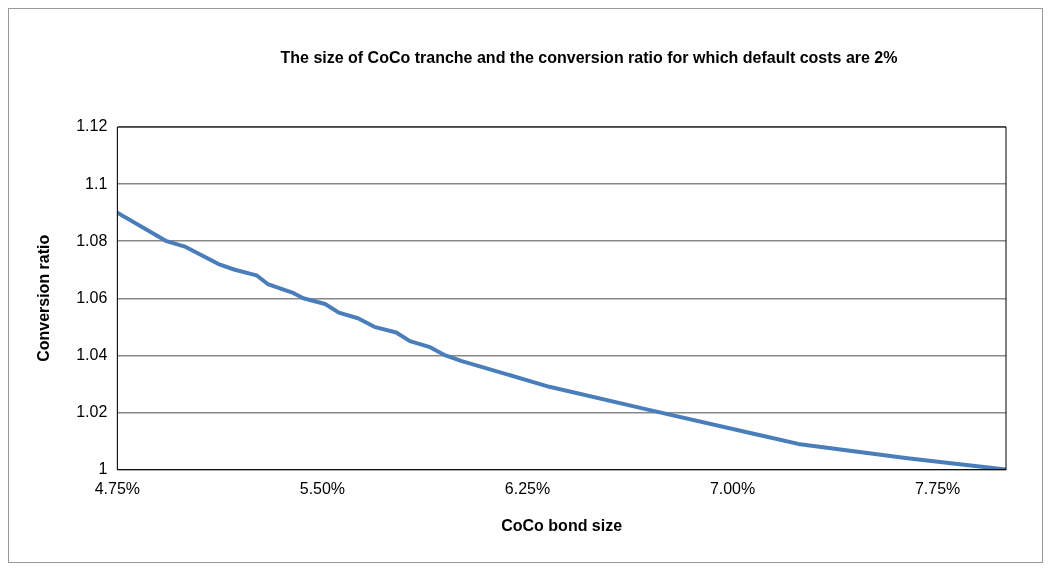 The height and width of the screenshot is (569, 1049). I want to click on y-tick-label: 1, so click(103, 469).